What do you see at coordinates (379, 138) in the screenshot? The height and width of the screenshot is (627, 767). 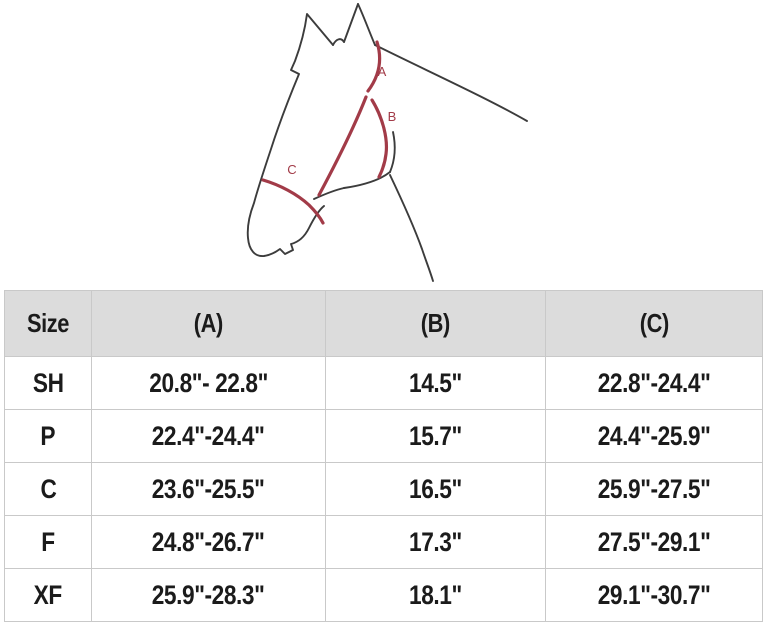 I see `throat-strap-b` at bounding box center [379, 138].